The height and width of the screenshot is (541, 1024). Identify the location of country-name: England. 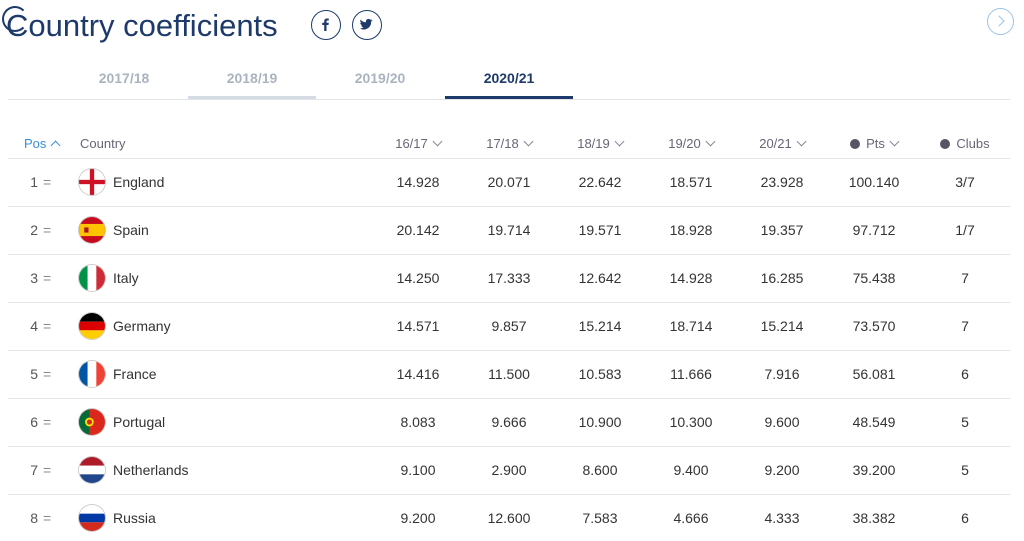
(139, 182).